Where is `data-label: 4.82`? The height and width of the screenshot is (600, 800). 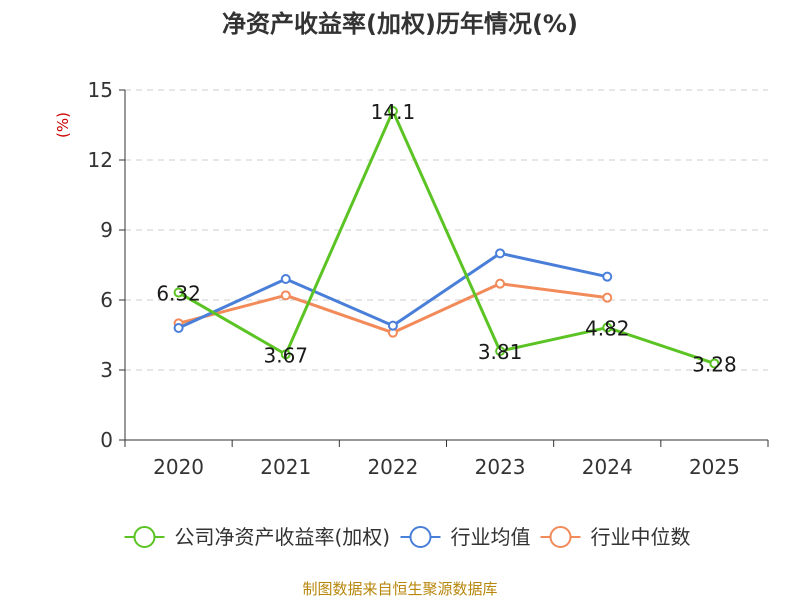
data-label: 4.82 is located at coordinates (607, 329).